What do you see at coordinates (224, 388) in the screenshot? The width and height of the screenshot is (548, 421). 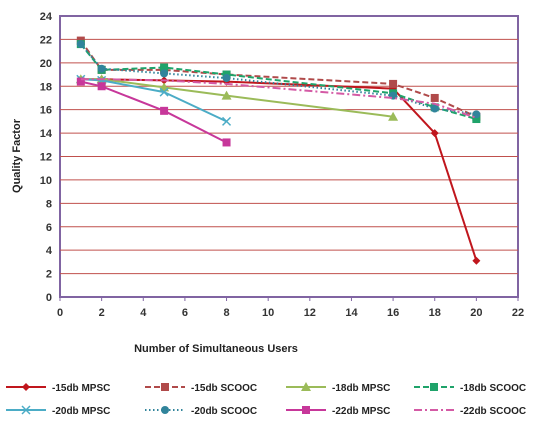 I see `legend-label: -15db SCOOC` at bounding box center [224, 388].